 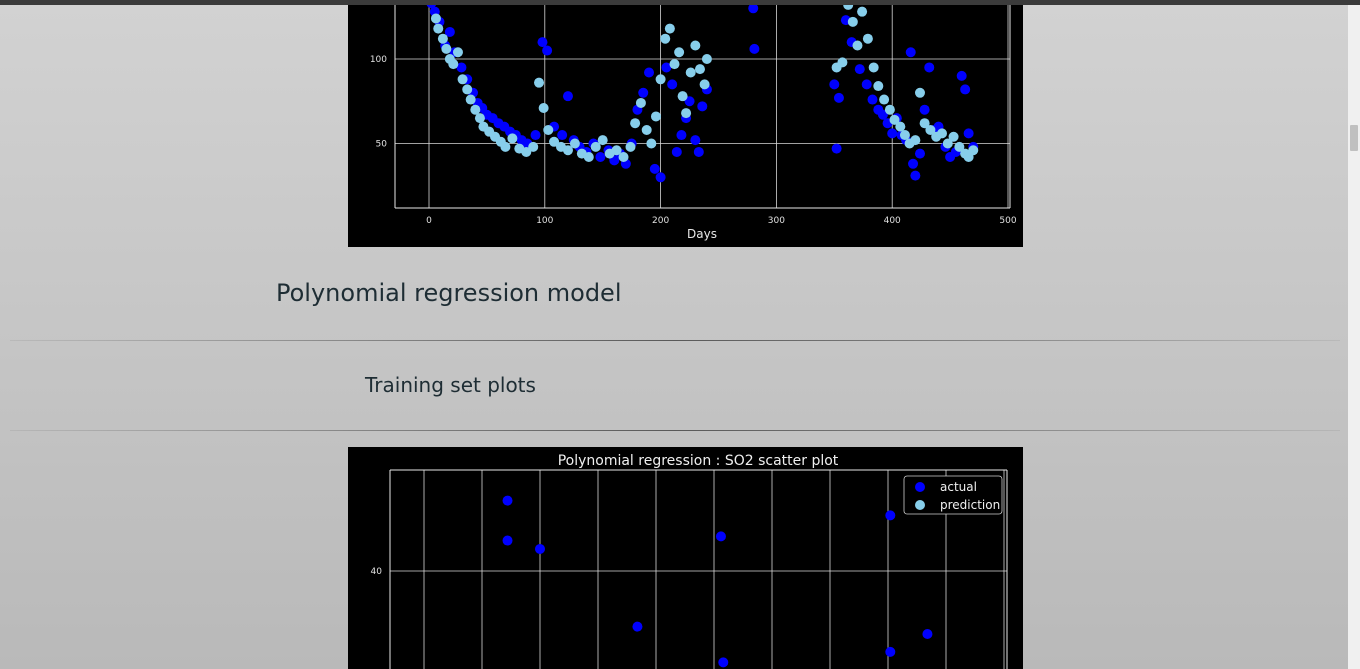 What do you see at coordinates (1354, 337) in the screenshot?
I see `page-scrollbar` at bounding box center [1354, 337].